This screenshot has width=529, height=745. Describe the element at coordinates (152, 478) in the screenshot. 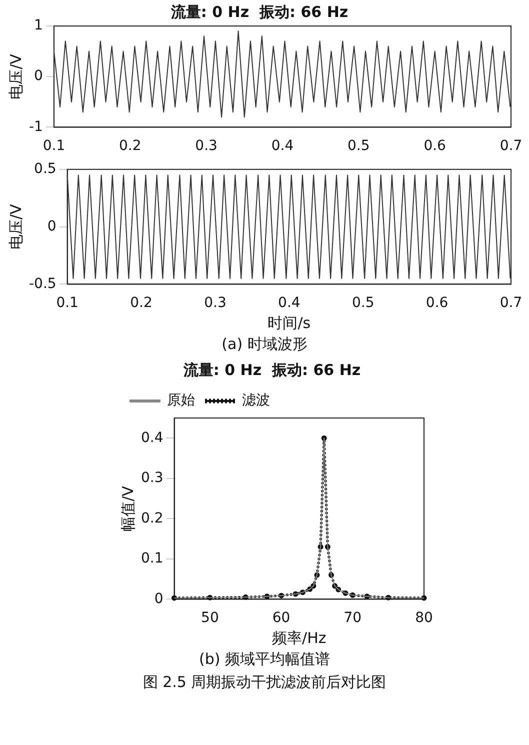

I see `y-tick-label: 0.3` at that location.